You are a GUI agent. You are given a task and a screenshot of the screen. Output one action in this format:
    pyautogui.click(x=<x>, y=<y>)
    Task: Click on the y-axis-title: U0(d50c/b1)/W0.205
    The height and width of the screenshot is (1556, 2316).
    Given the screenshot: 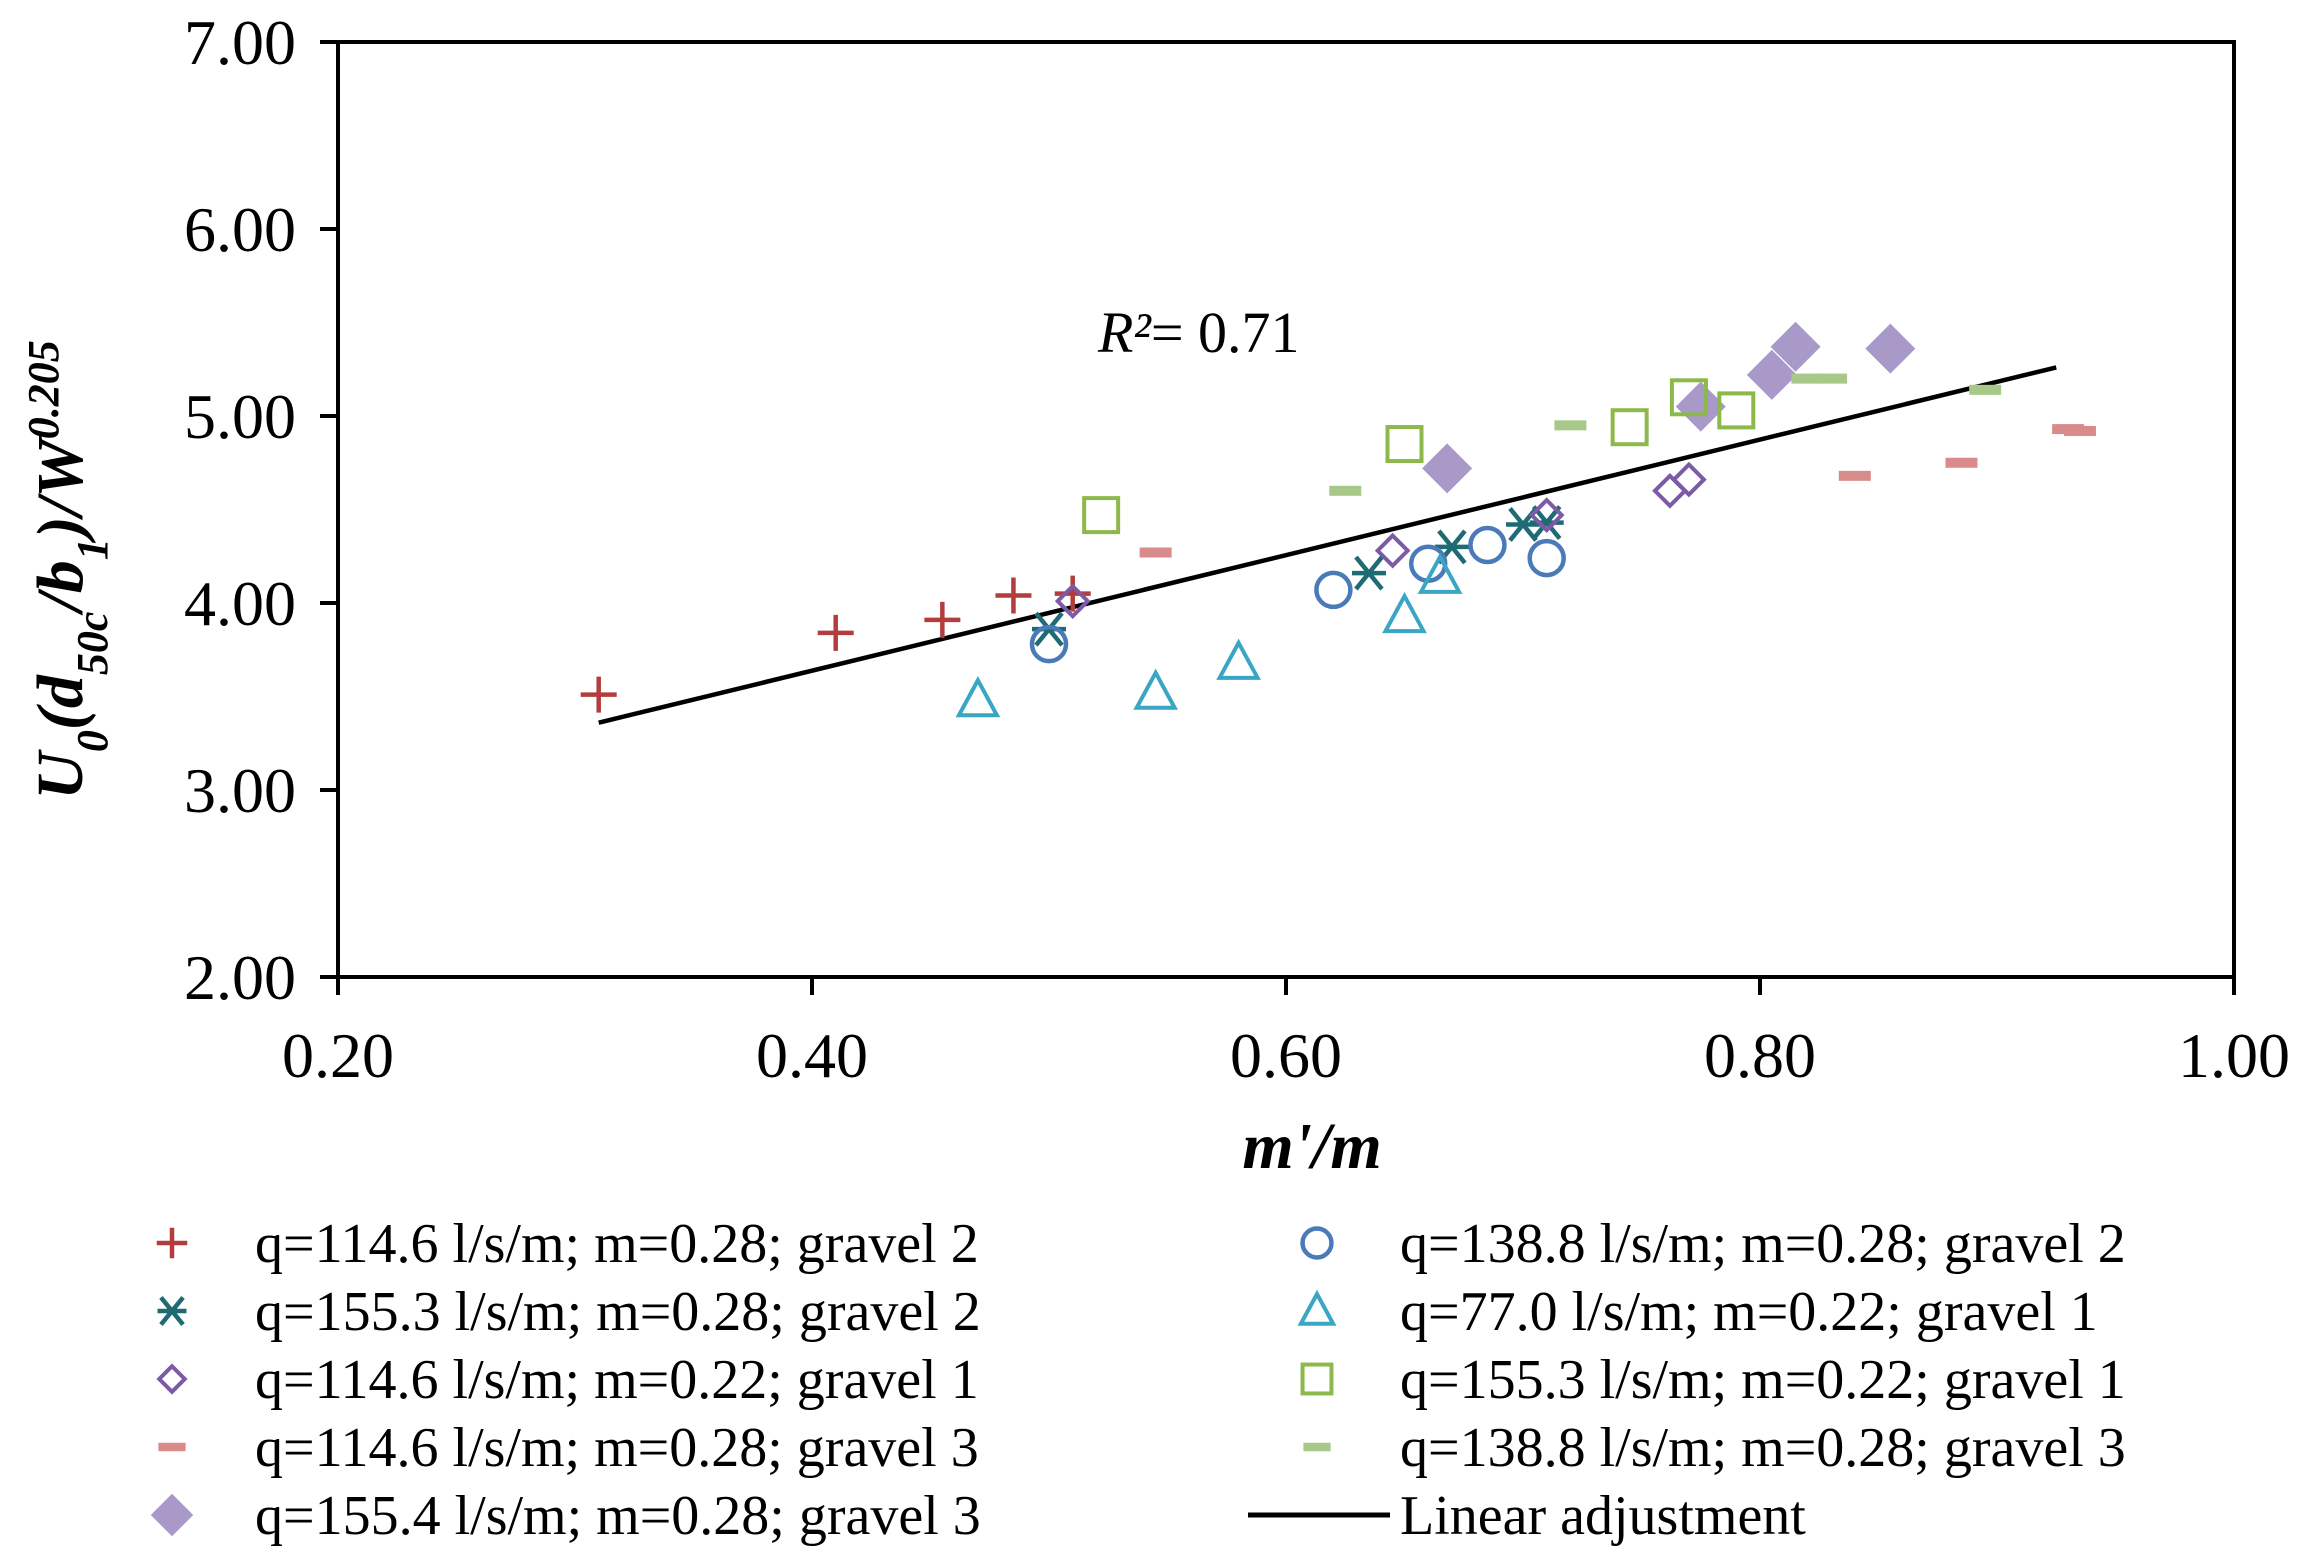 What is the action you would take?
    pyautogui.click(x=68, y=570)
    